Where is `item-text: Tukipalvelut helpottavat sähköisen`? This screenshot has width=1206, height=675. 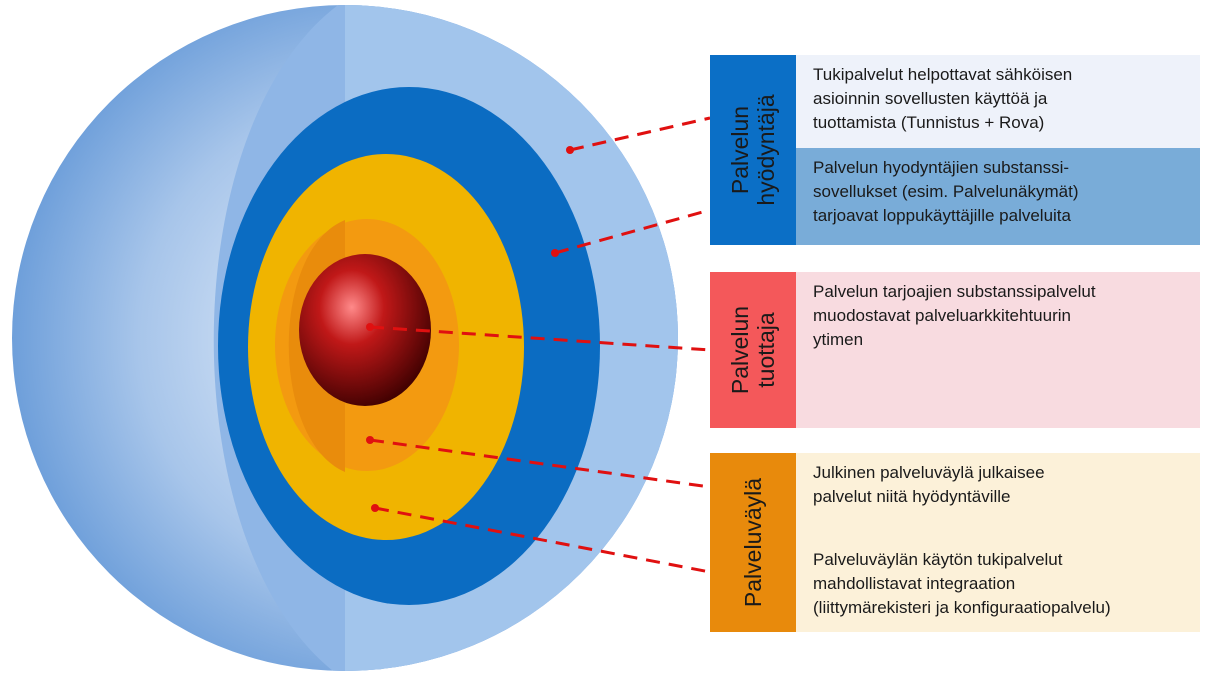
item-text: Tukipalvelut helpottavat sähköisen is located at coordinates (942, 74).